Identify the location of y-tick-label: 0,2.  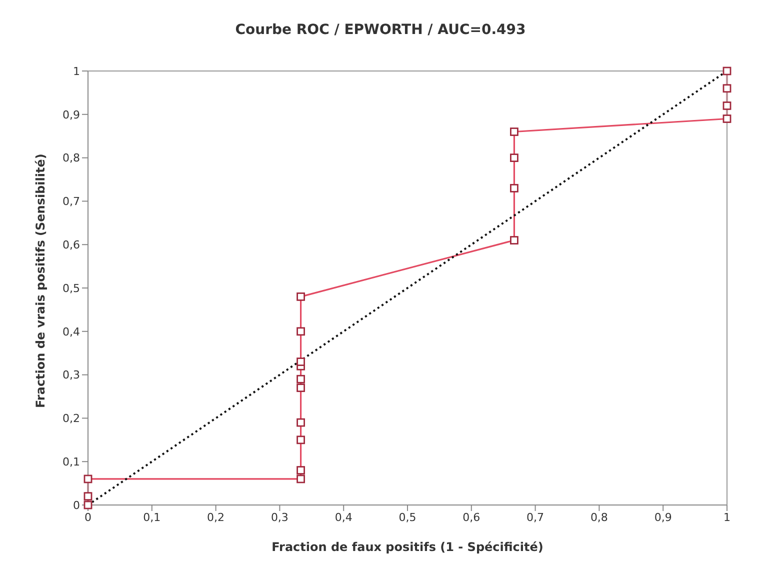
(71, 419).